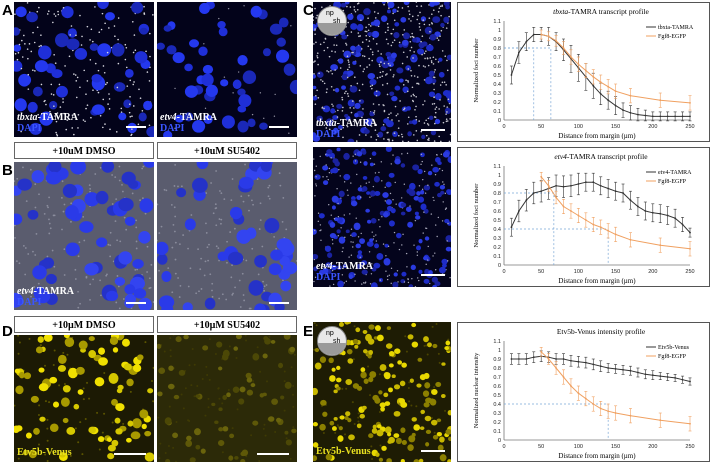 The width and height of the screenshot is (713, 464). I want to click on x-tick-label: 100, so click(578, 272).